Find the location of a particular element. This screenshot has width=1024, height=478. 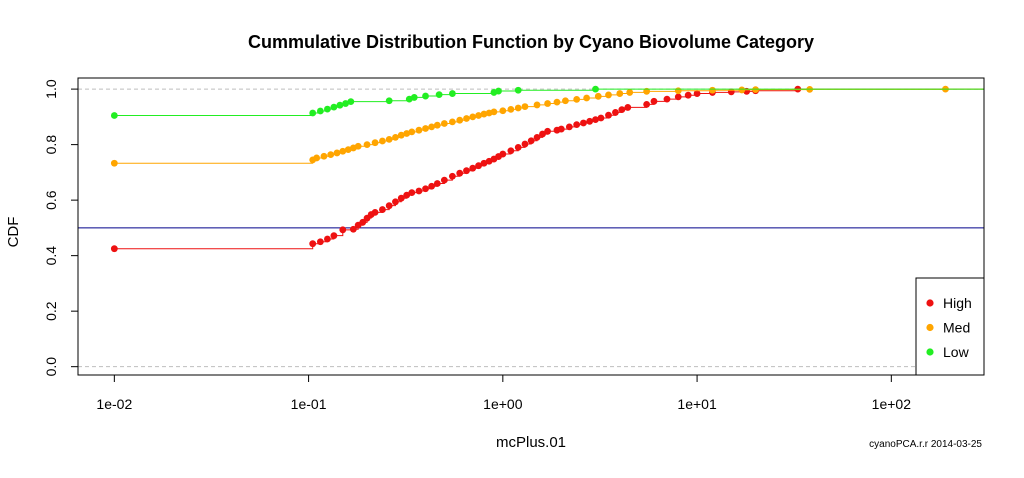

x-tick-label: 1e+01 is located at coordinates (697, 404).